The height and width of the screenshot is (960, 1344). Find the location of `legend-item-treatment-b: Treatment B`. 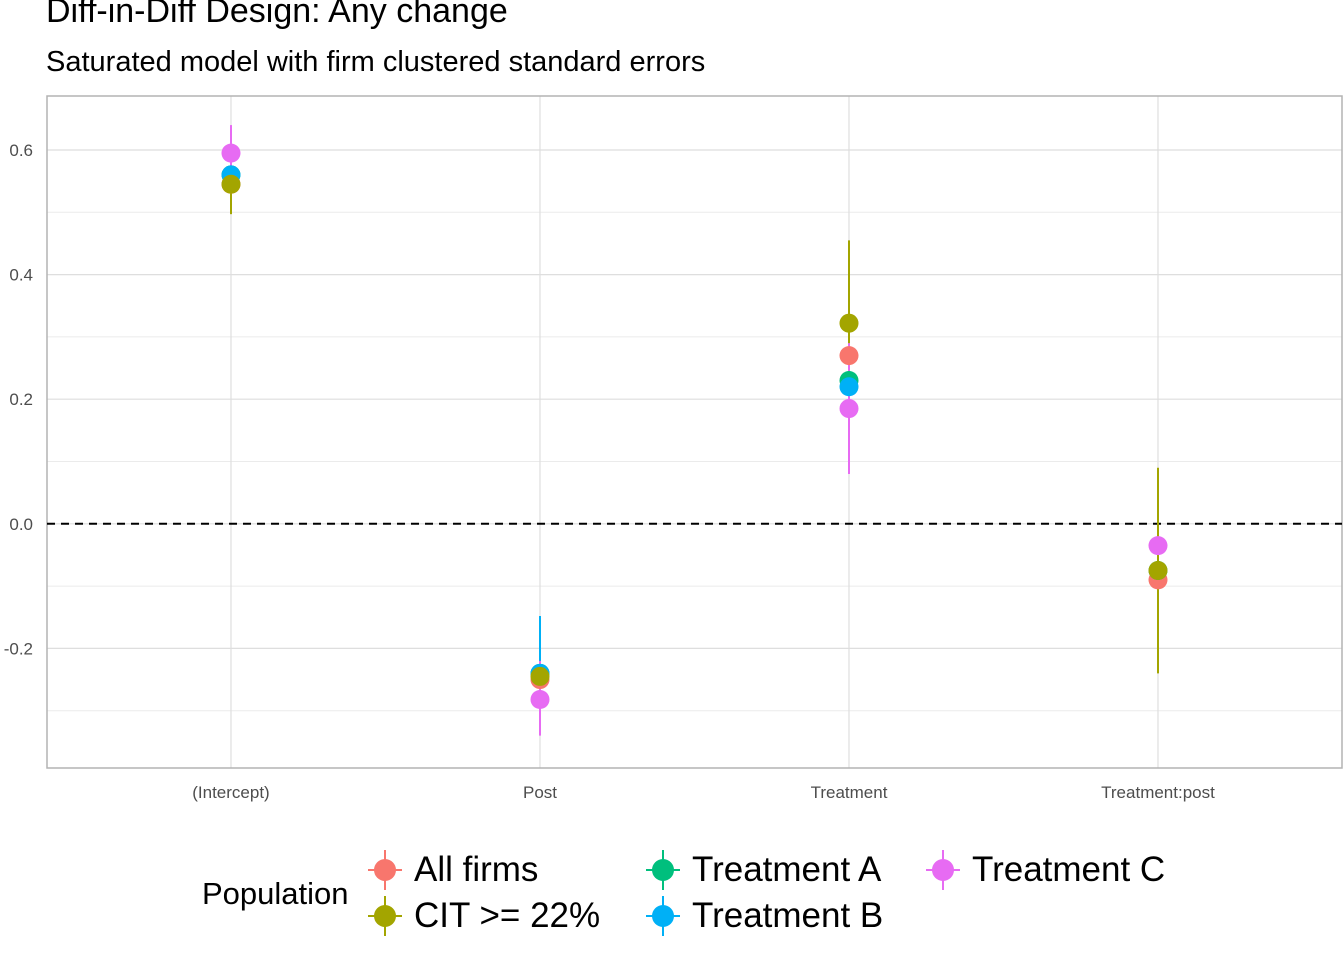

legend-item-treatment-b: Treatment B is located at coordinates (763, 916).